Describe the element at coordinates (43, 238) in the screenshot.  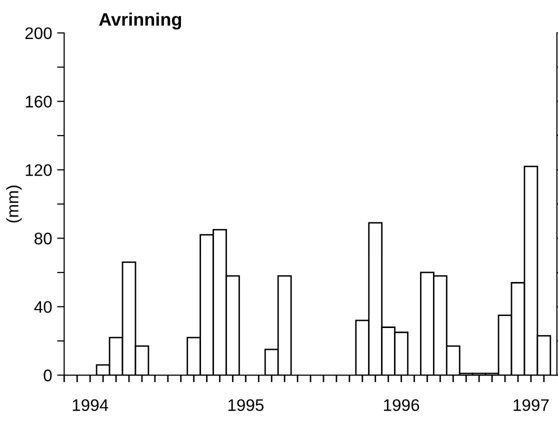
I see `y-tick-label: 80` at that location.